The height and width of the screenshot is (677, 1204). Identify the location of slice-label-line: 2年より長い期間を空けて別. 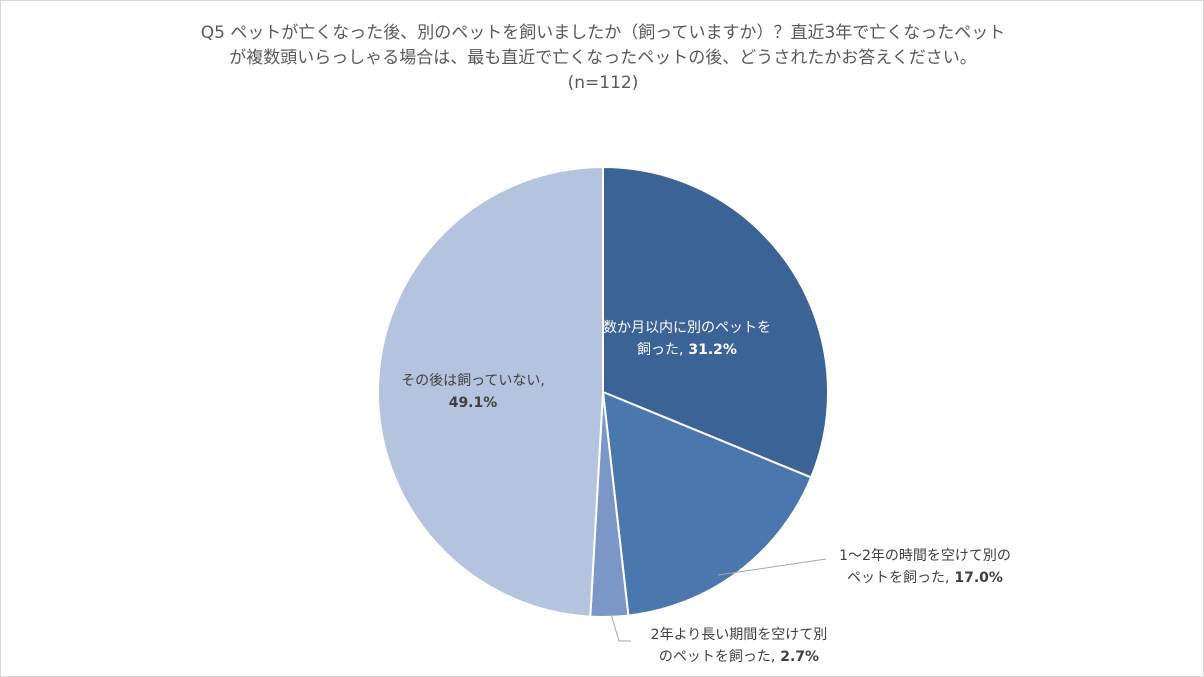
(739, 635).